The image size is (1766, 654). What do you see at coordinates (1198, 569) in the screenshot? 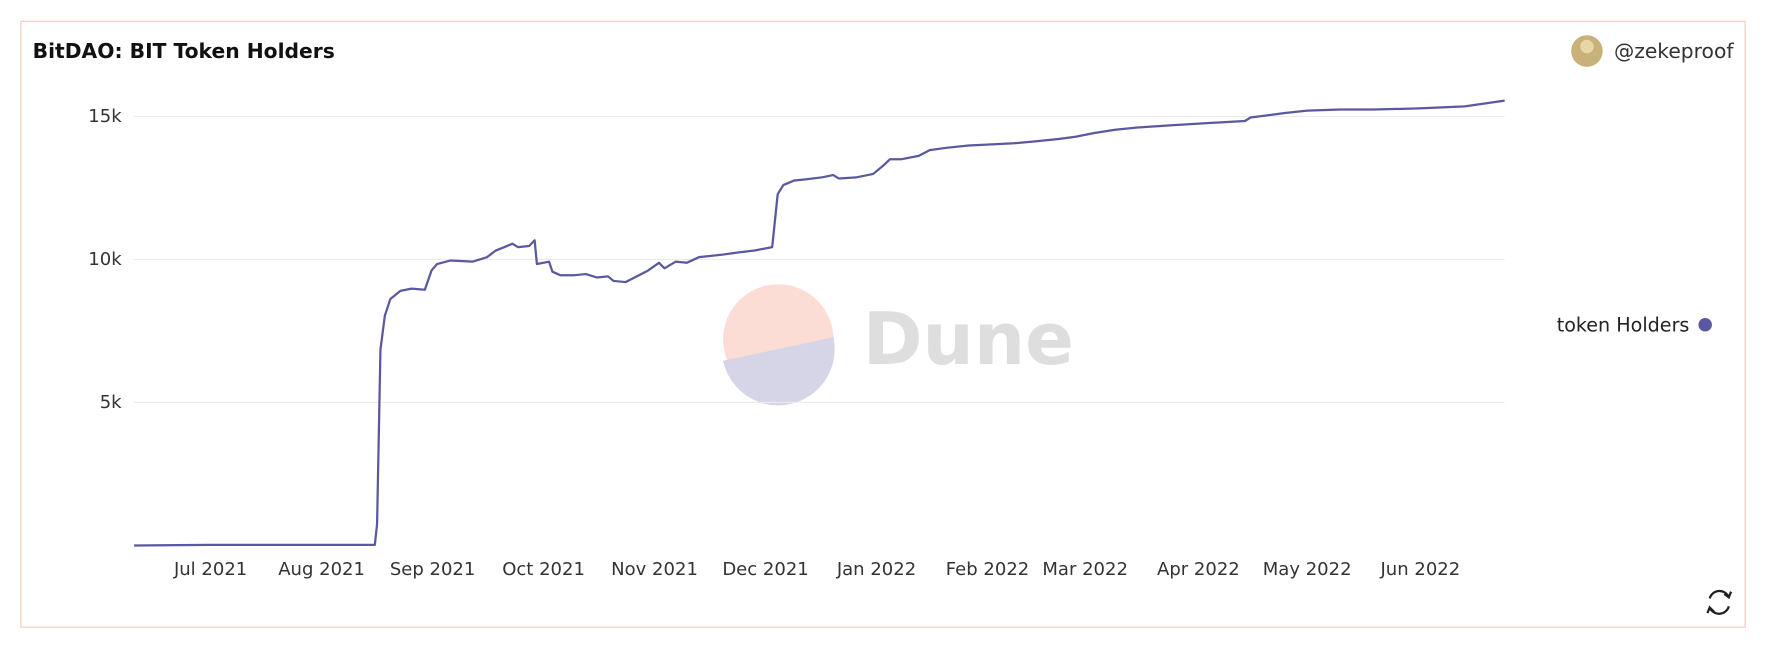
I see `x-tick-label: Apr 2022` at bounding box center [1198, 569].